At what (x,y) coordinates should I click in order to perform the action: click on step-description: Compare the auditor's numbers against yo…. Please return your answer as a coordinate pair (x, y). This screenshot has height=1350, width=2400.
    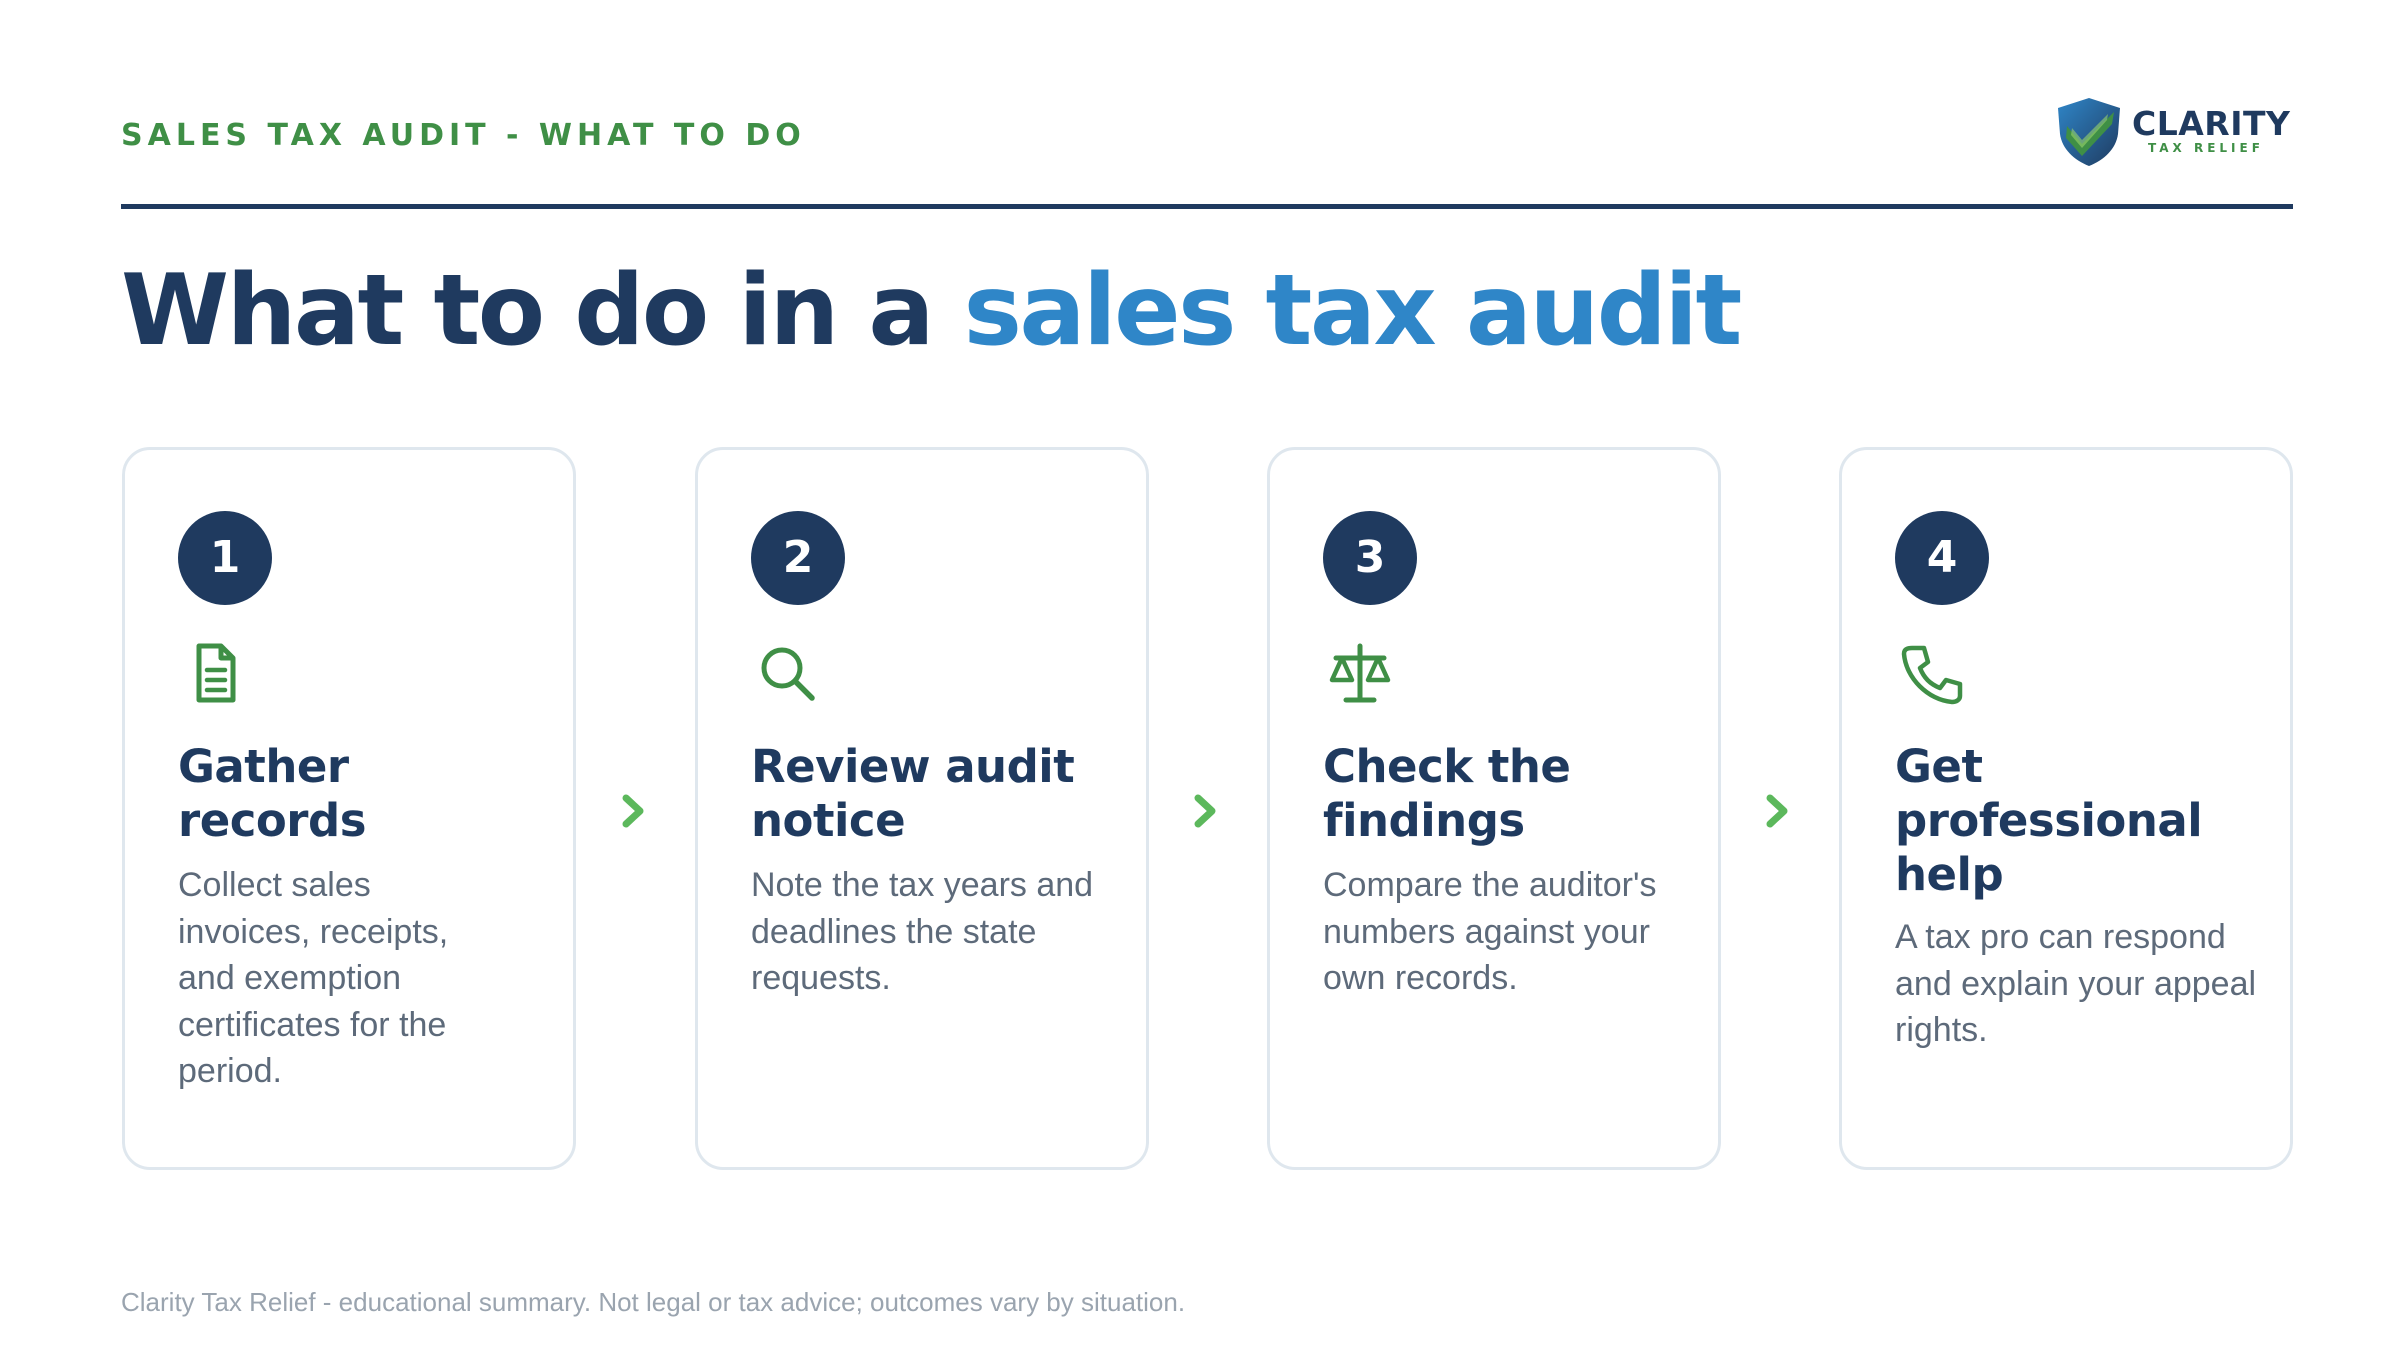
    Looking at the image, I should click on (1490, 931).